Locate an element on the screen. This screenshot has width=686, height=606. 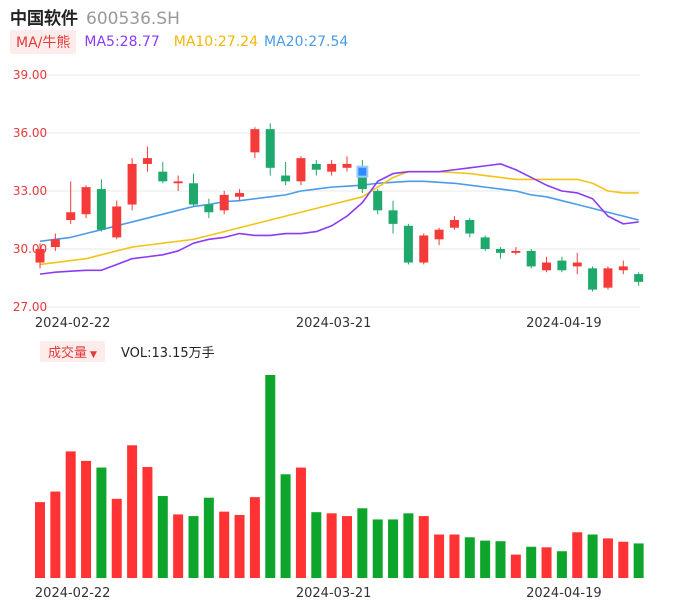
volume-value: VOL:13.15万手 is located at coordinates (167, 353).